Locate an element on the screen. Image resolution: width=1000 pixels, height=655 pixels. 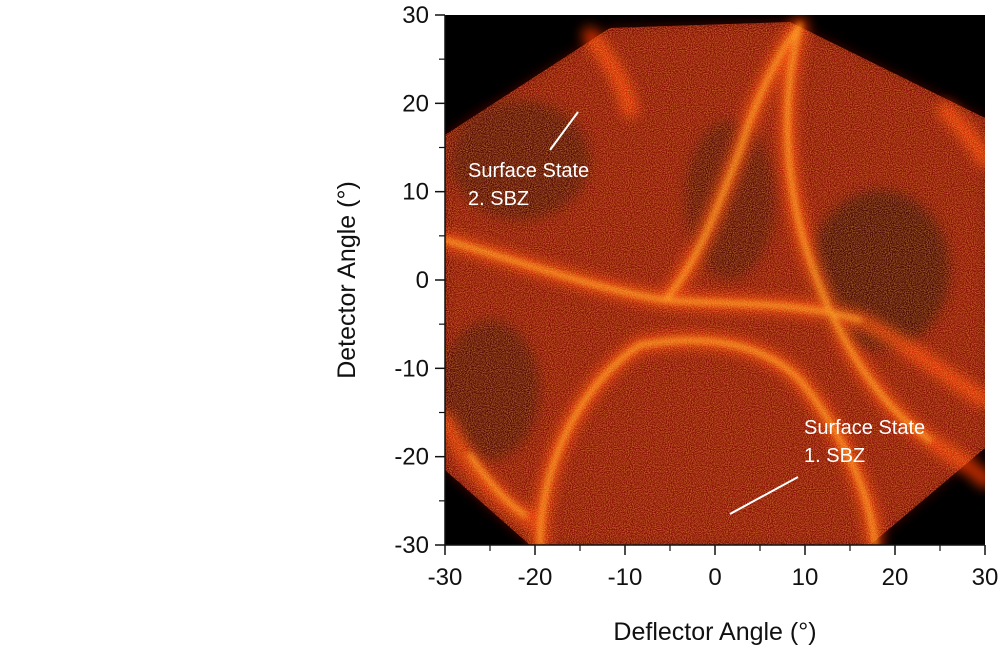
y-tick-label: 0 is located at coordinates (422, 280).